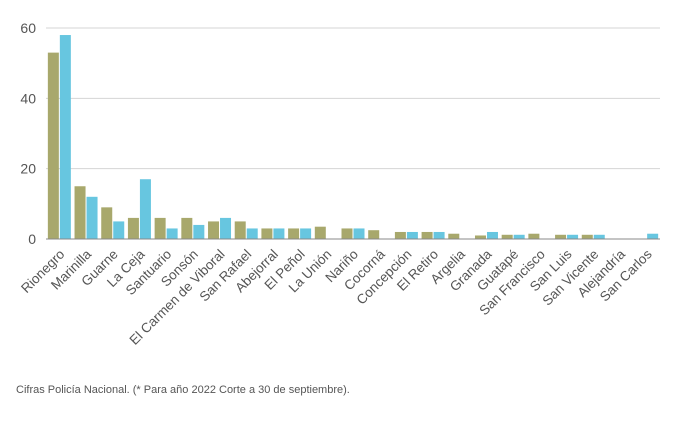 The width and height of the screenshot is (693, 428). Describe the element at coordinates (28, 169) in the screenshot. I see `y-tick-label: 20` at that location.